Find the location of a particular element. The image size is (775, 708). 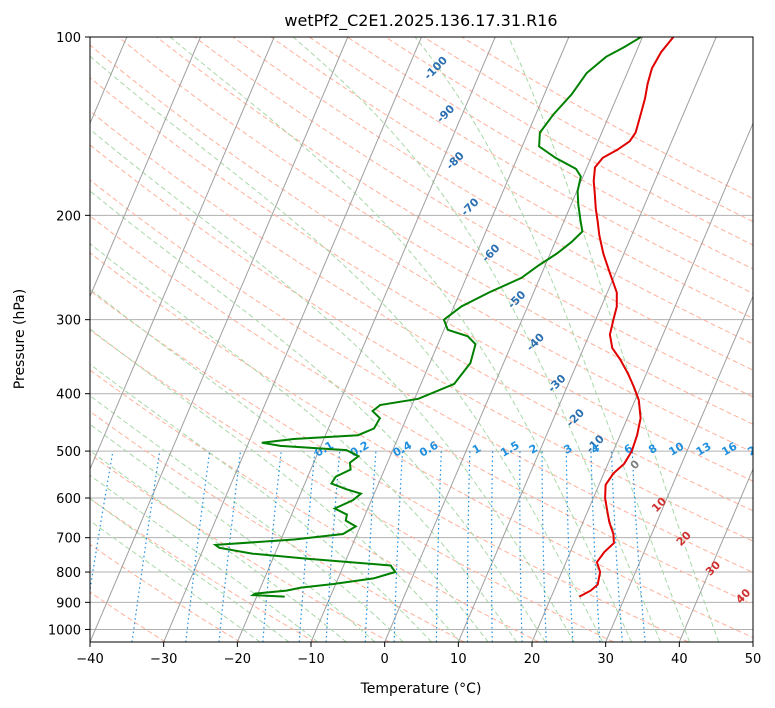

x-tick-label: −30 is located at coordinates (163, 659).